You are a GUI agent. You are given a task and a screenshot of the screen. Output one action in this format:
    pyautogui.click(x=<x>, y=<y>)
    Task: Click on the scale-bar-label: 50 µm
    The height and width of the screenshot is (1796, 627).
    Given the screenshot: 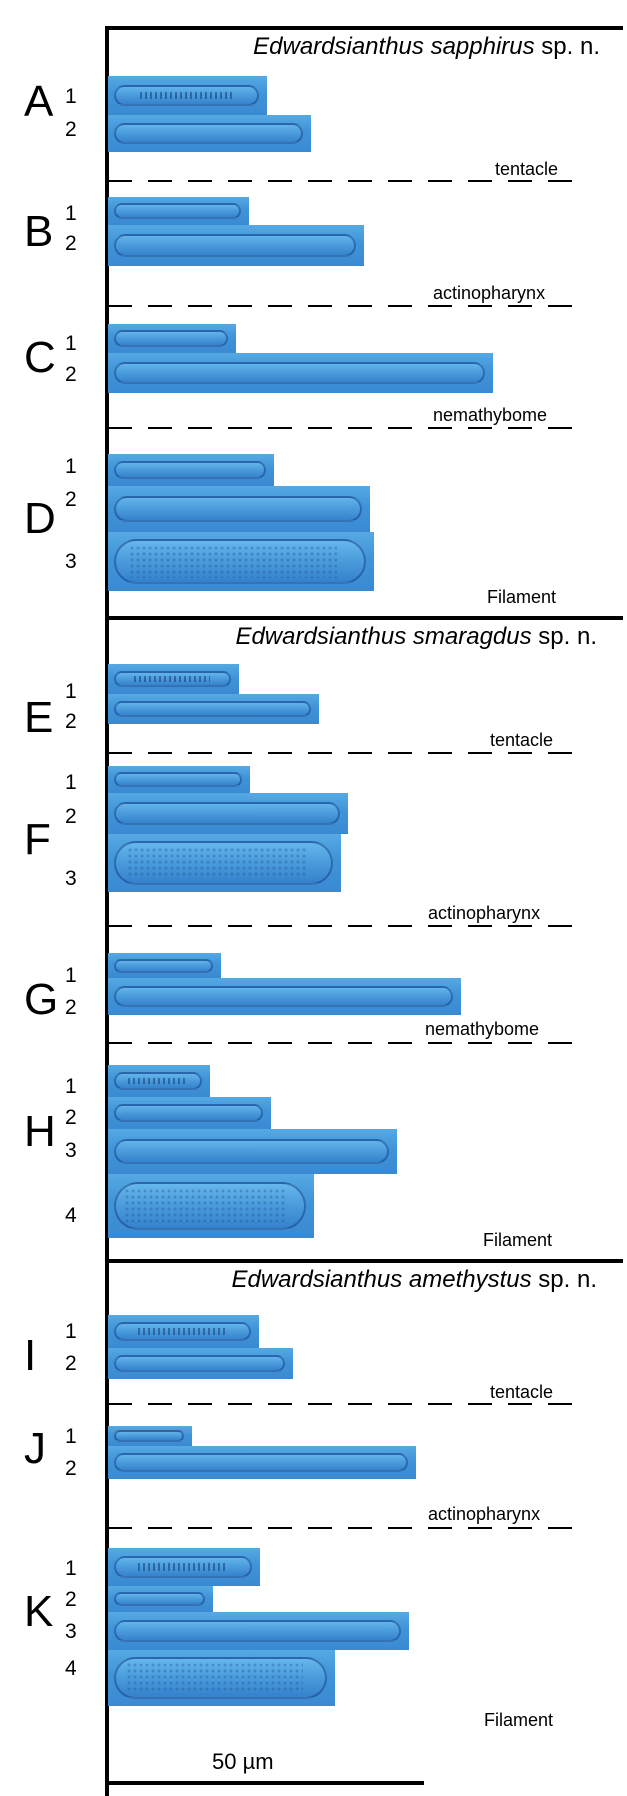 What is the action you would take?
    pyautogui.click(x=243, y=1761)
    